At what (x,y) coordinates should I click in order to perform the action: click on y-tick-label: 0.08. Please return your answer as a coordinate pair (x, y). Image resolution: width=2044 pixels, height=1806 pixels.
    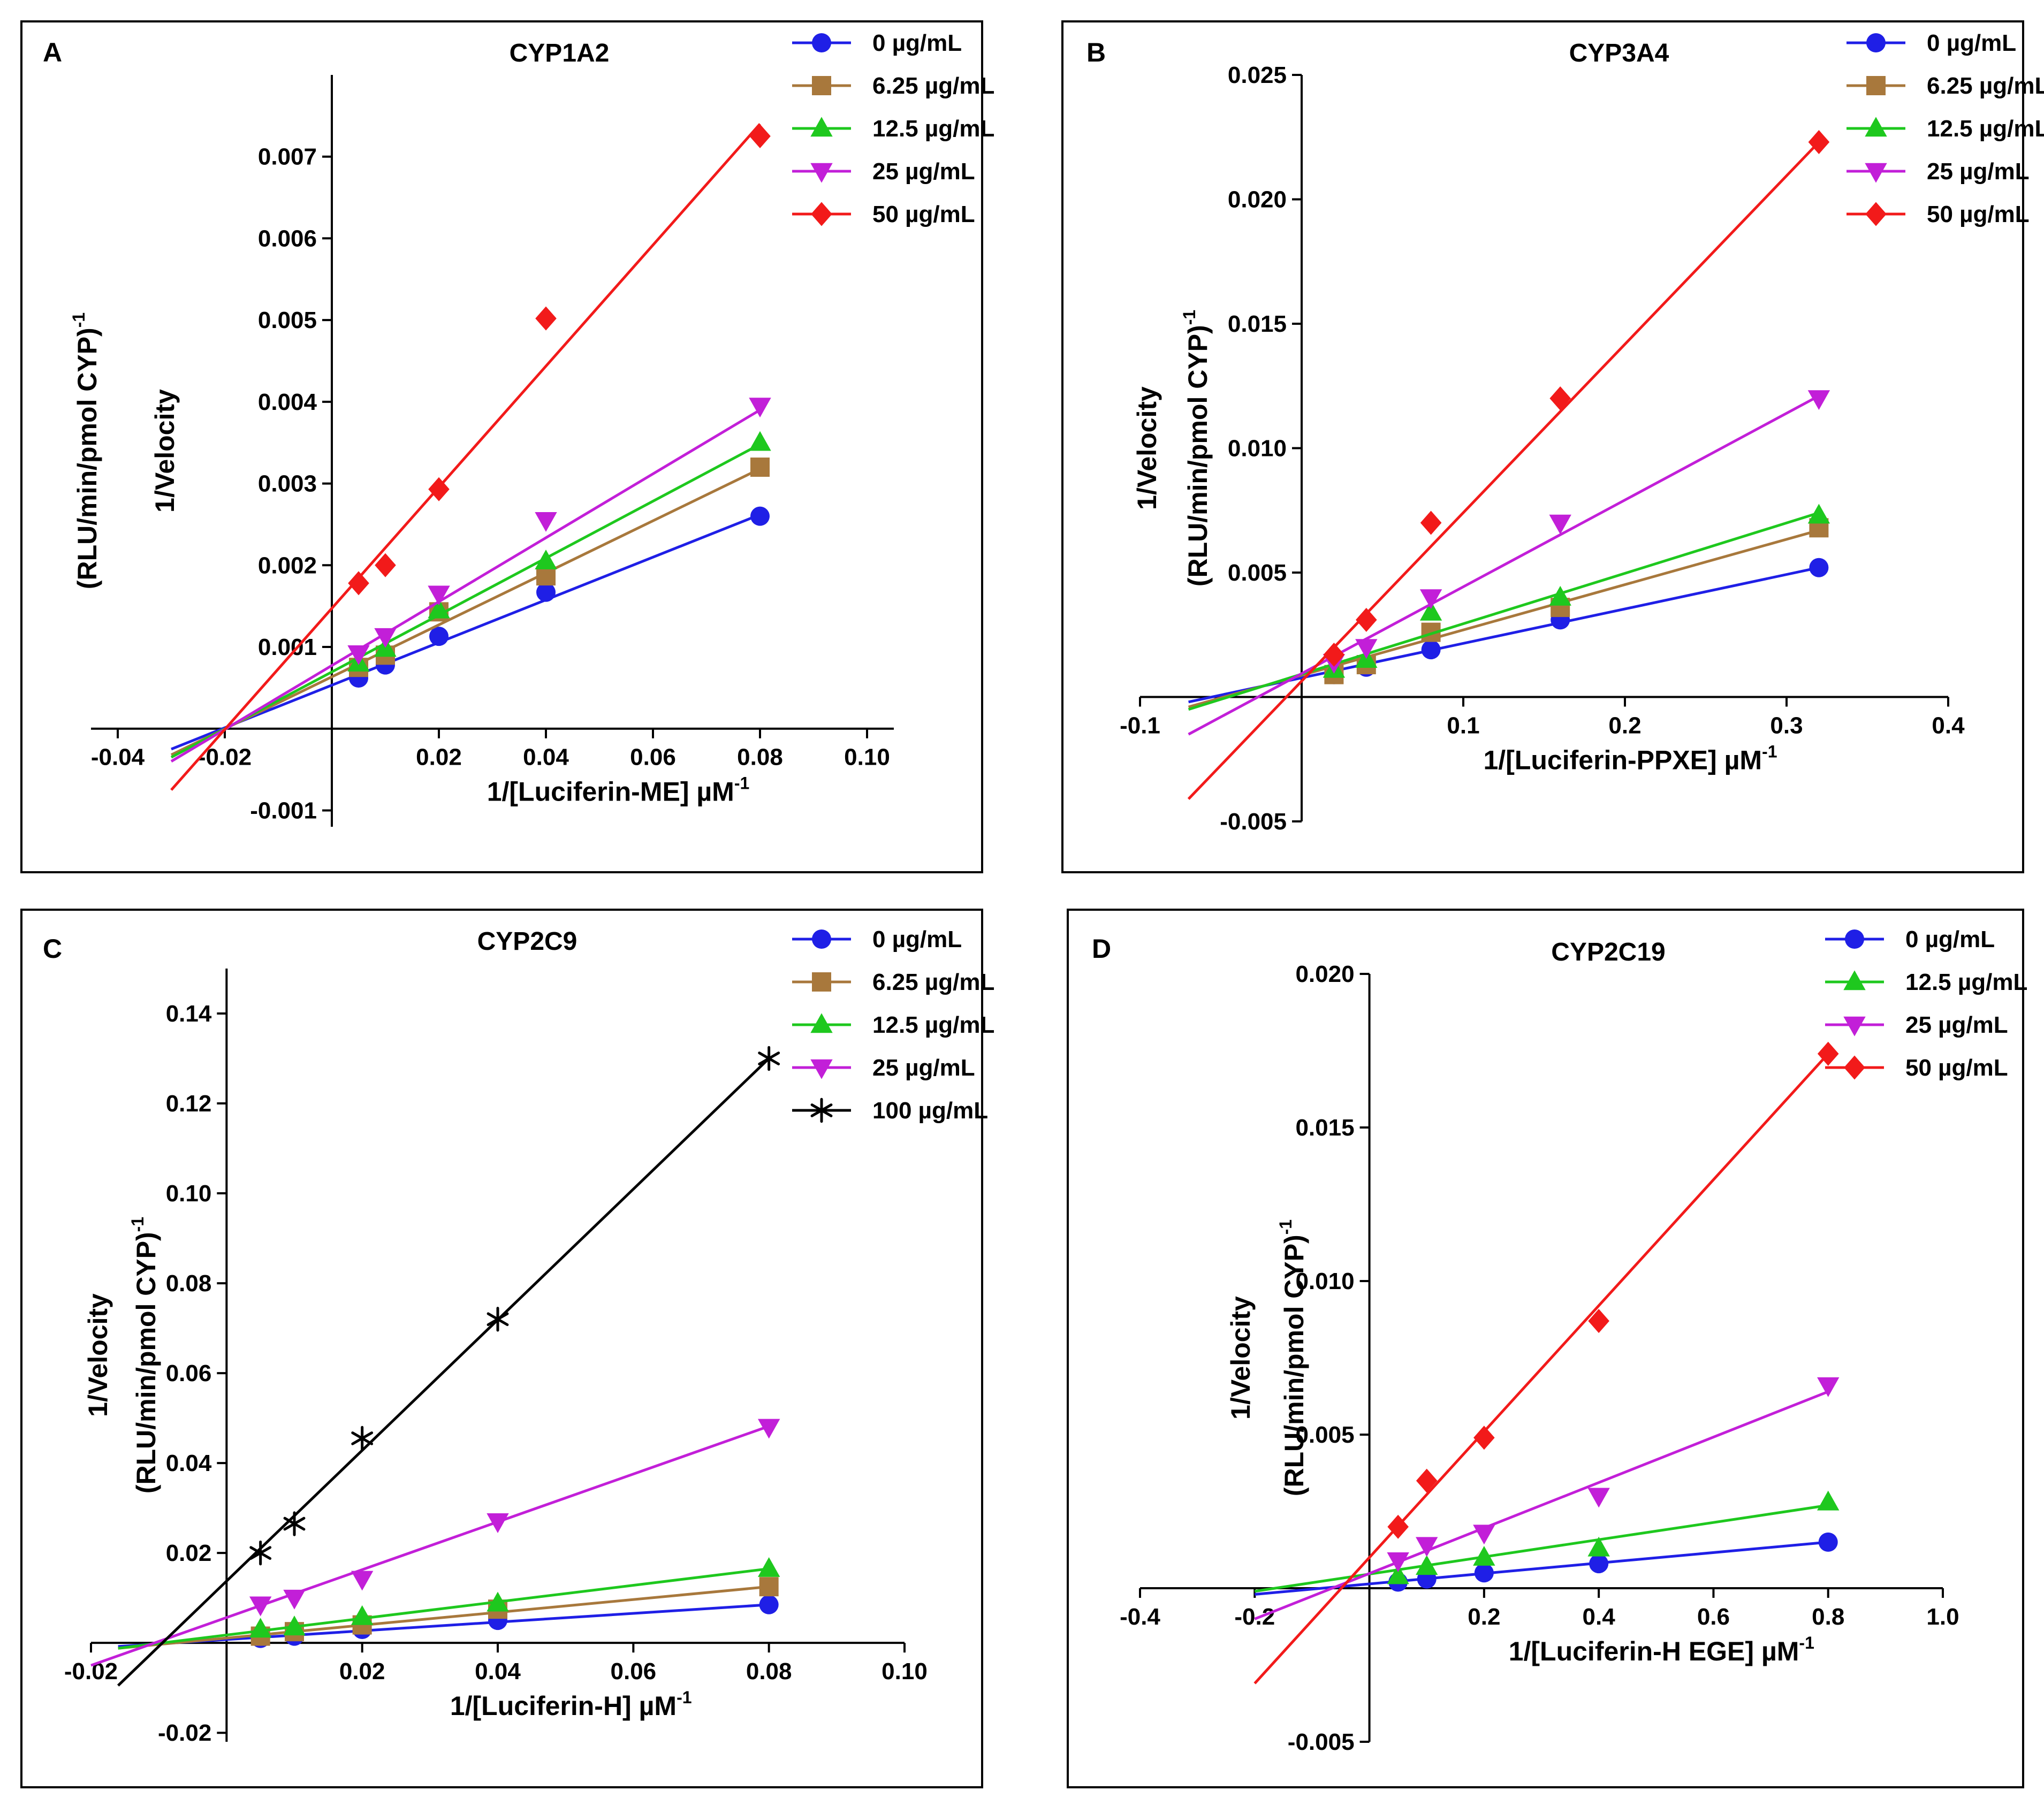
    Looking at the image, I should click on (189, 1283).